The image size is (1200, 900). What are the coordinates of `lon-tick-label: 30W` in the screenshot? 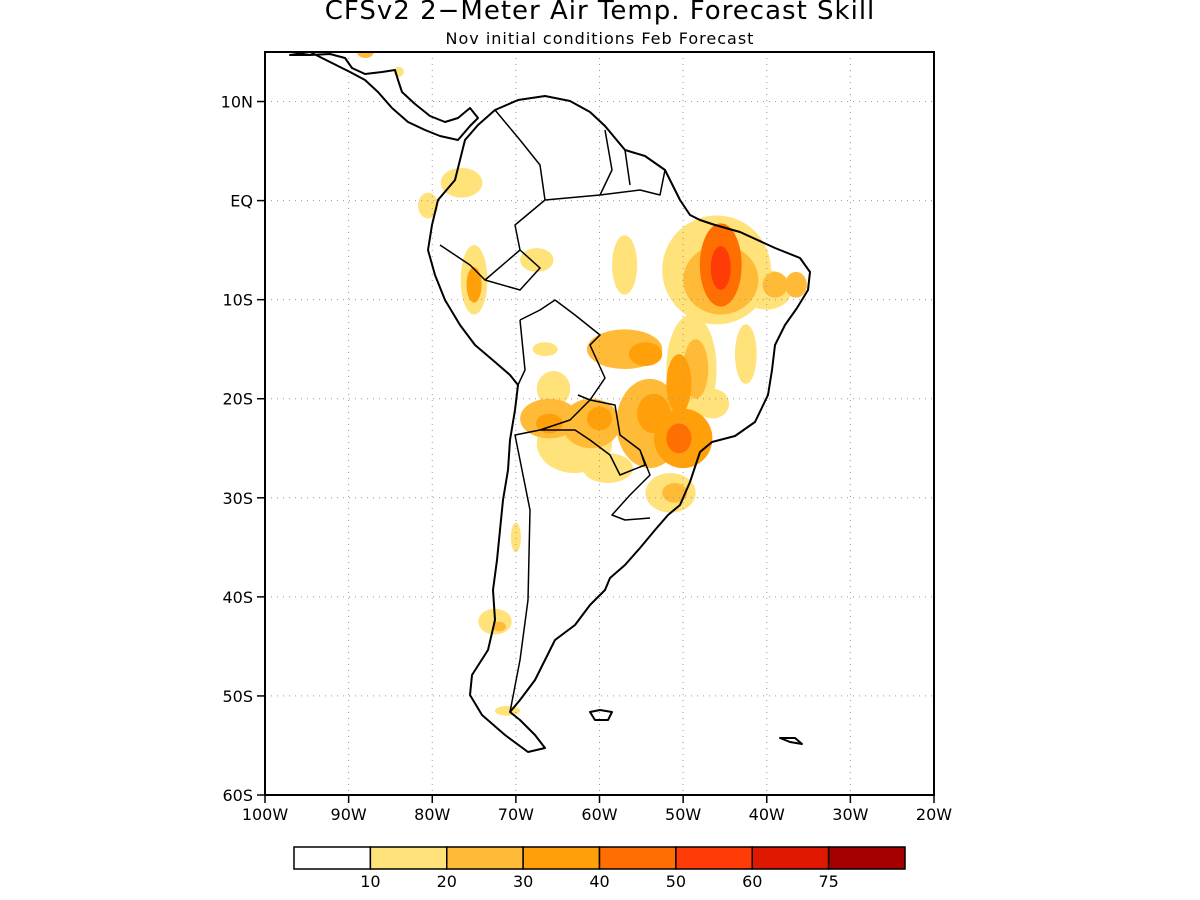 It's located at (850, 814).